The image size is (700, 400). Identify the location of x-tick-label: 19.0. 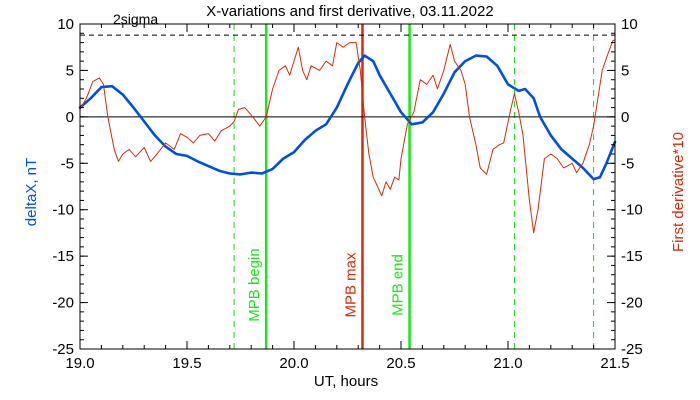
(79, 363).